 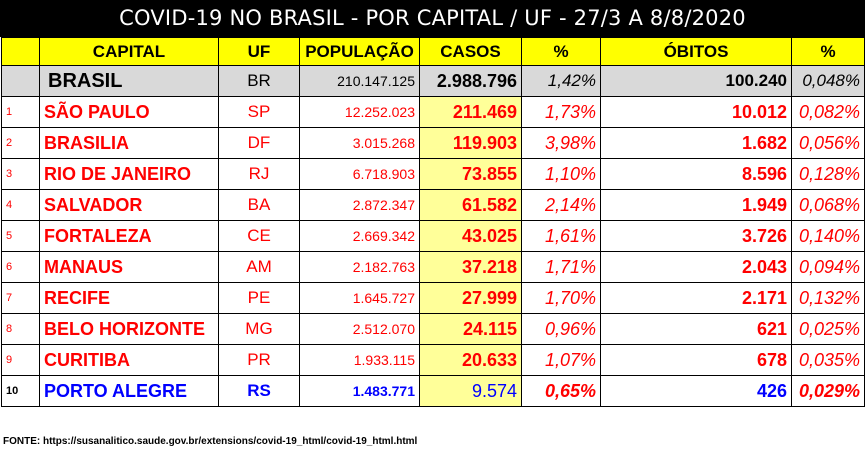 I want to click on row-uf: PE, so click(x=259, y=298).